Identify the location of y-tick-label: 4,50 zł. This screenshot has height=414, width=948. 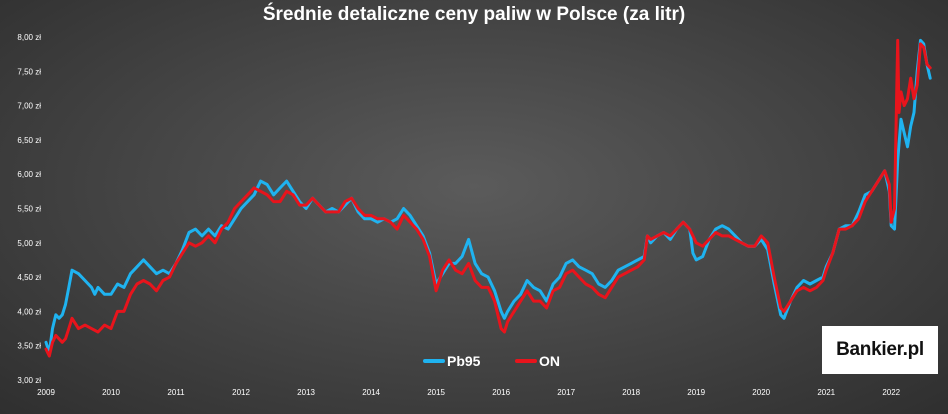
(29, 277).